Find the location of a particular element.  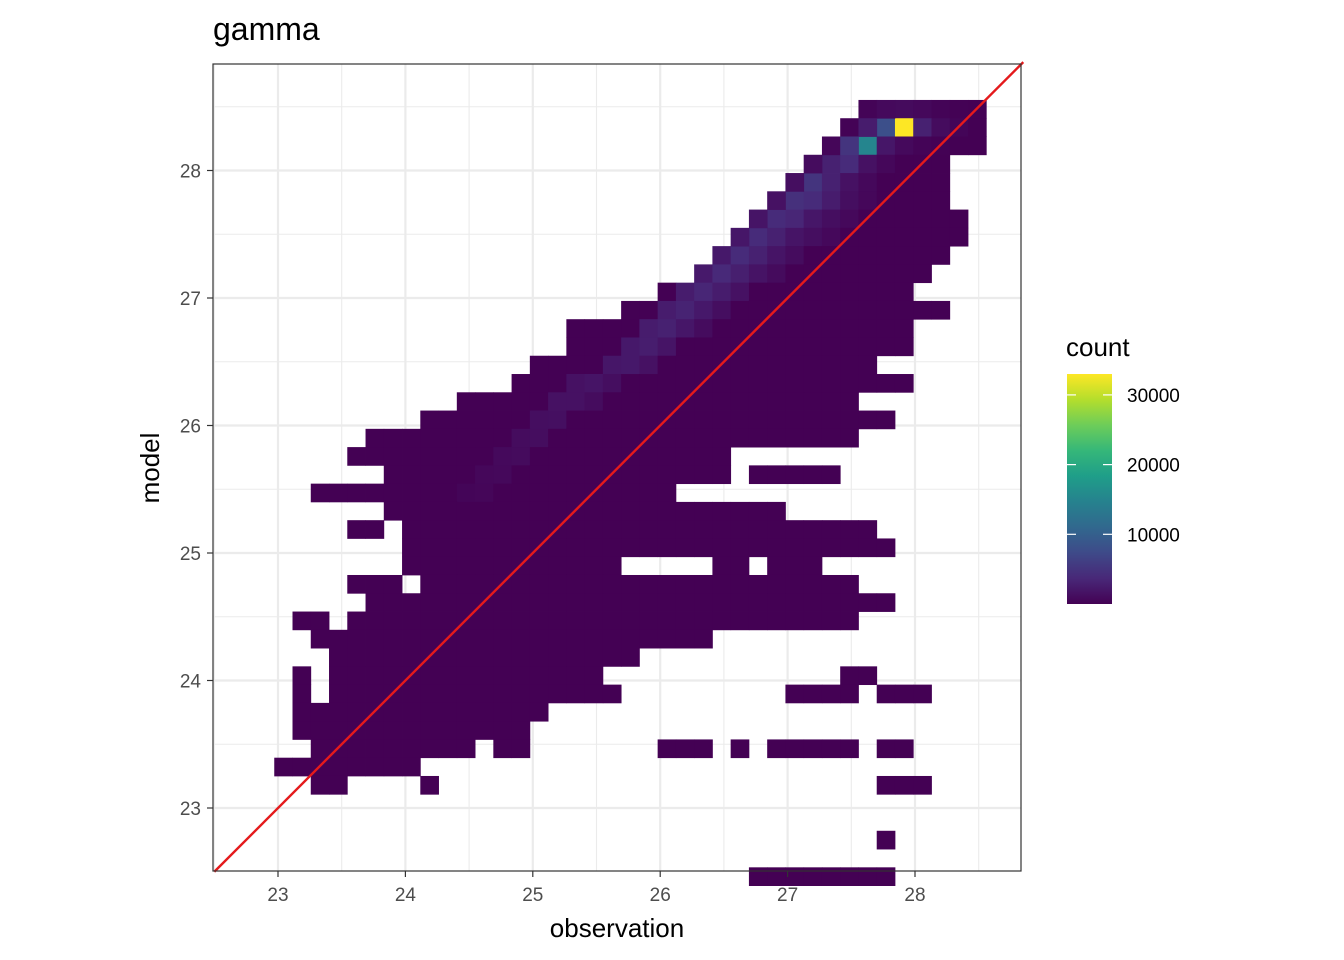

legend-tick-label: 10000 is located at coordinates (1153, 535).